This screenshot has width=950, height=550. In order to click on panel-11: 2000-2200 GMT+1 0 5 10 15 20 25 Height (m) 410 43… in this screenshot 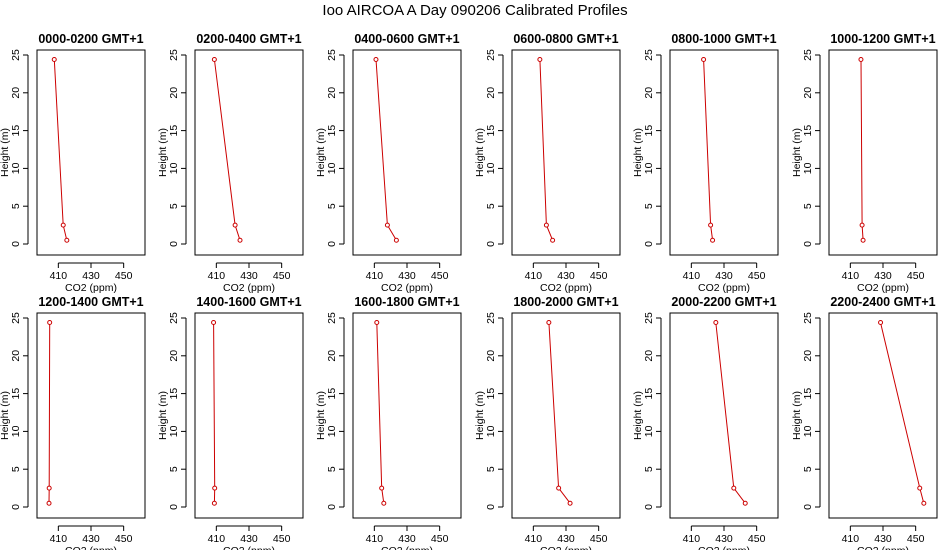, I will do `click(705, 422)`.